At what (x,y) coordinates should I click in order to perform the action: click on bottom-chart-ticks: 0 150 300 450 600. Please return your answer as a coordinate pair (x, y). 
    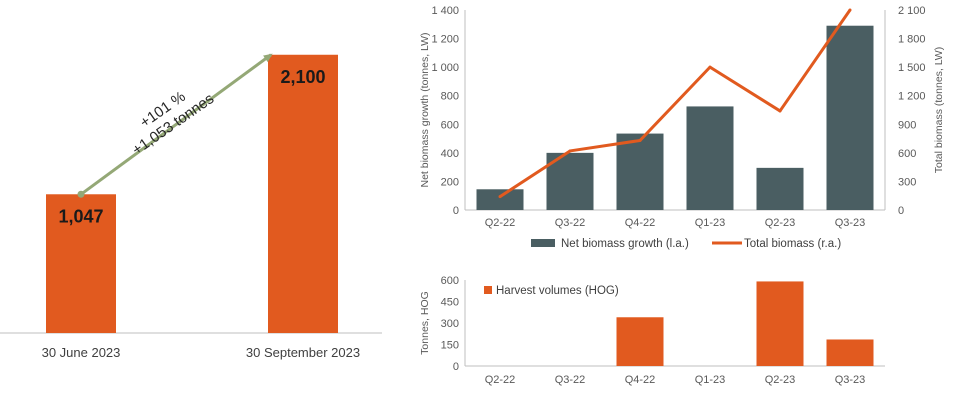
    Looking at the image, I should click on (450, 324).